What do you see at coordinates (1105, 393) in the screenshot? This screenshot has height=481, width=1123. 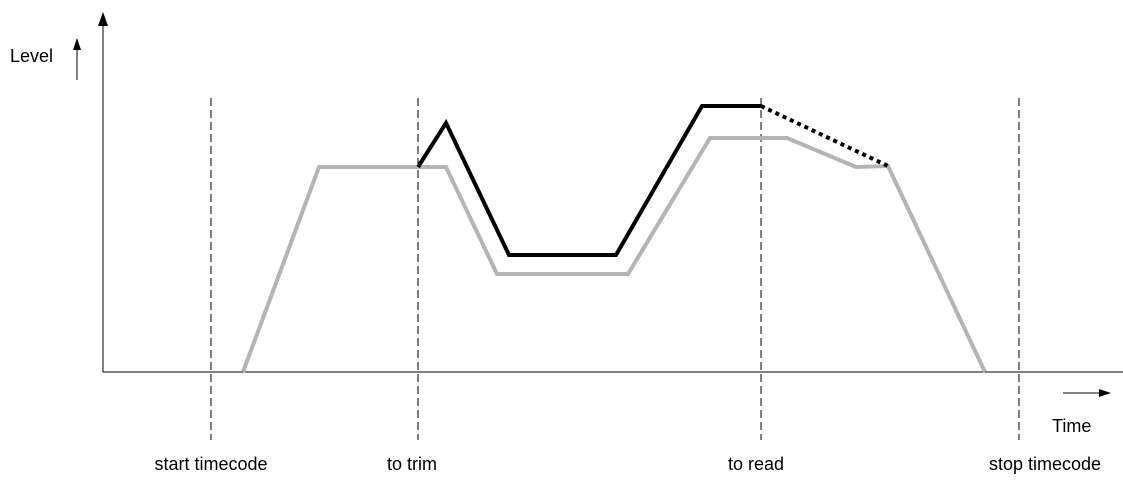 I see `time-arrow-head` at bounding box center [1105, 393].